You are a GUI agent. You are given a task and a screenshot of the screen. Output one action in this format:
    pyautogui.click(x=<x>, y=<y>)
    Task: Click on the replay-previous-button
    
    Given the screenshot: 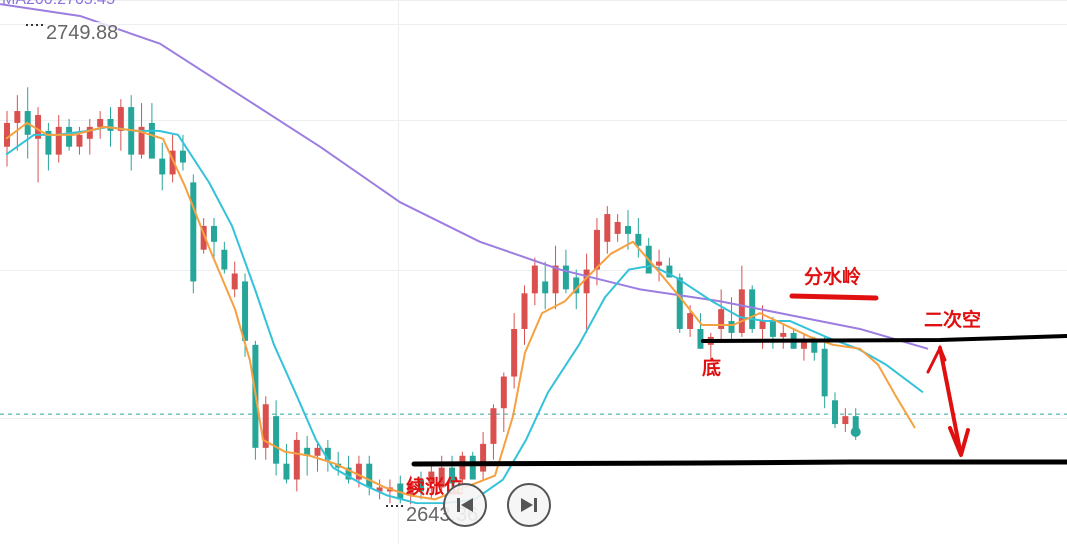 What is the action you would take?
    pyautogui.click(x=465, y=505)
    